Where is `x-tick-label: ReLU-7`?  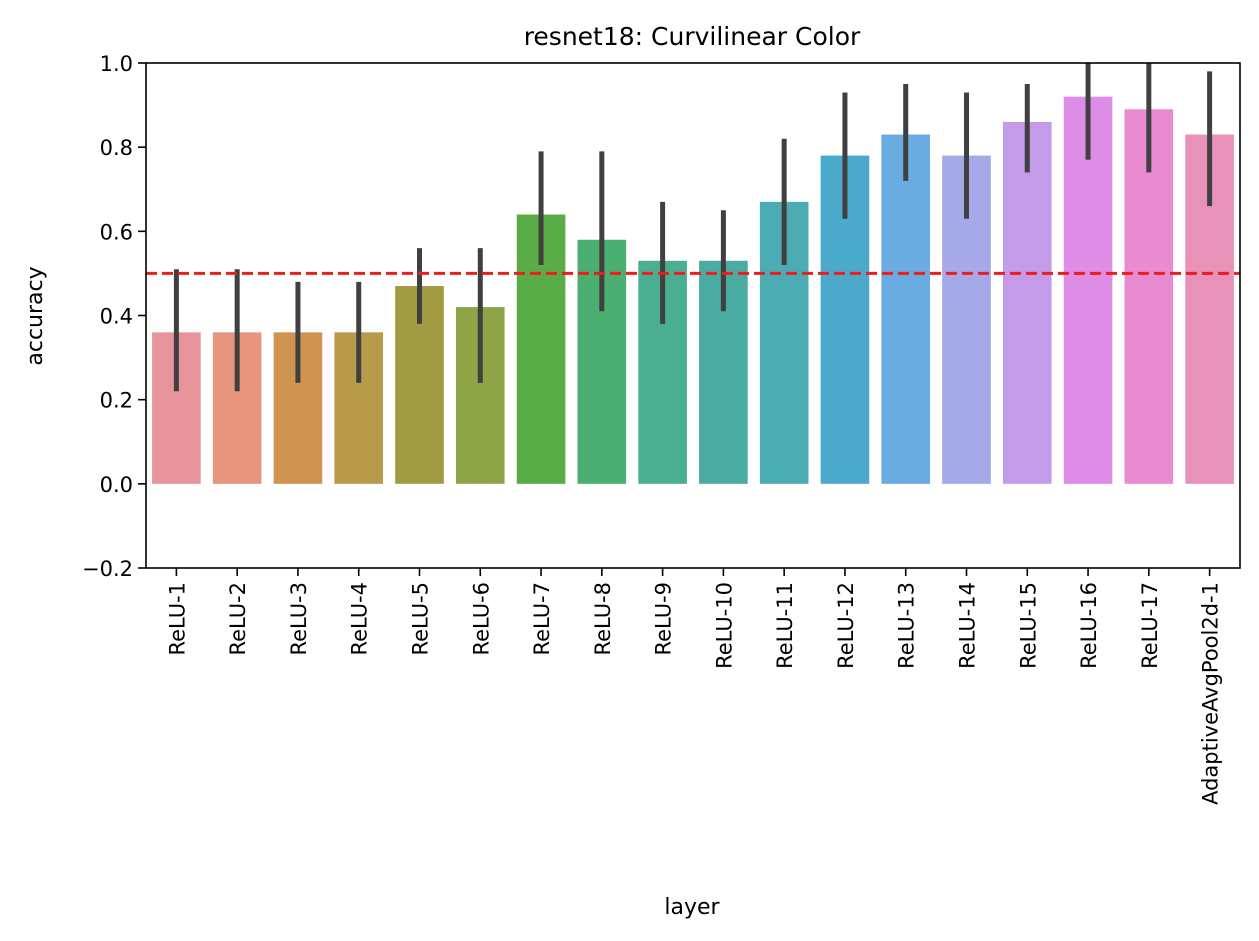
x-tick-label: ReLU-7 is located at coordinates (542, 619).